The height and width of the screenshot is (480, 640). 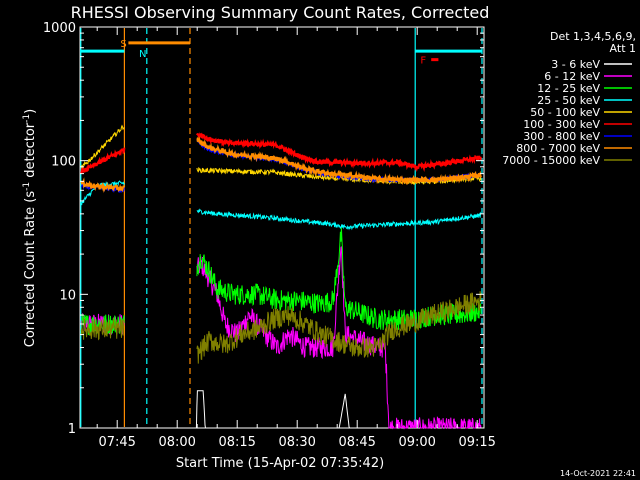 What do you see at coordinates (568, 88) in the screenshot?
I see `legend-label: 12 - 25 keV` at bounding box center [568, 88].